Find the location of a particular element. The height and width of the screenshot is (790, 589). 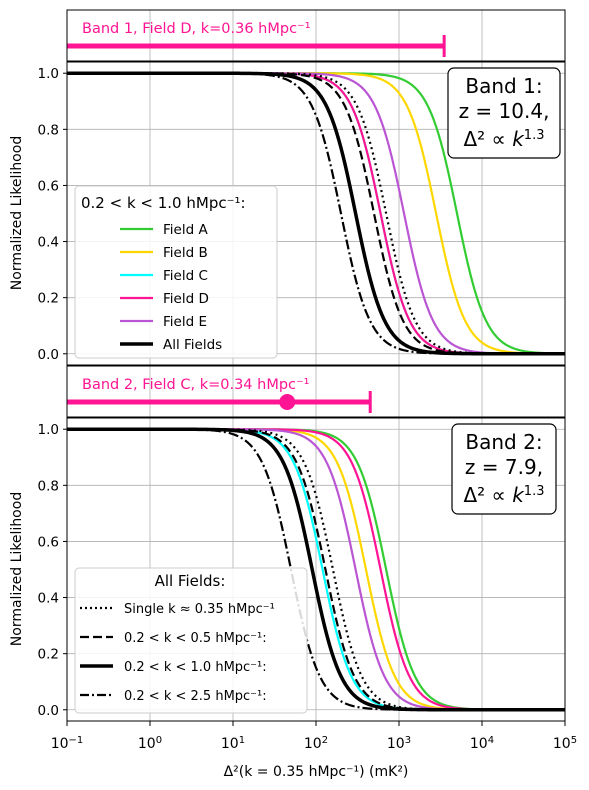

band1-limit-panel: Band 1, Field D, k=0.36 hMpc⁻¹ is located at coordinates (316, 35).